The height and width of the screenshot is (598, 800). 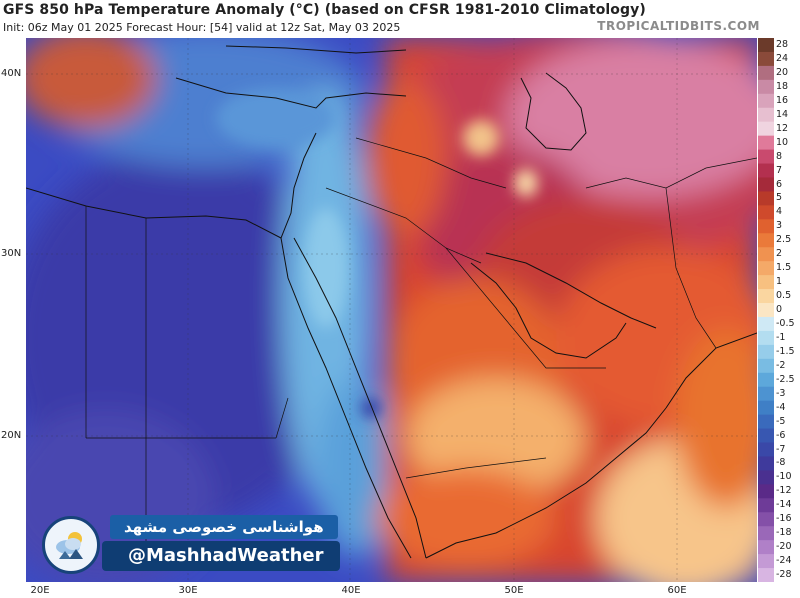 What do you see at coordinates (779, 309) in the screenshot?
I see `colorbar-label: 0` at bounding box center [779, 309].